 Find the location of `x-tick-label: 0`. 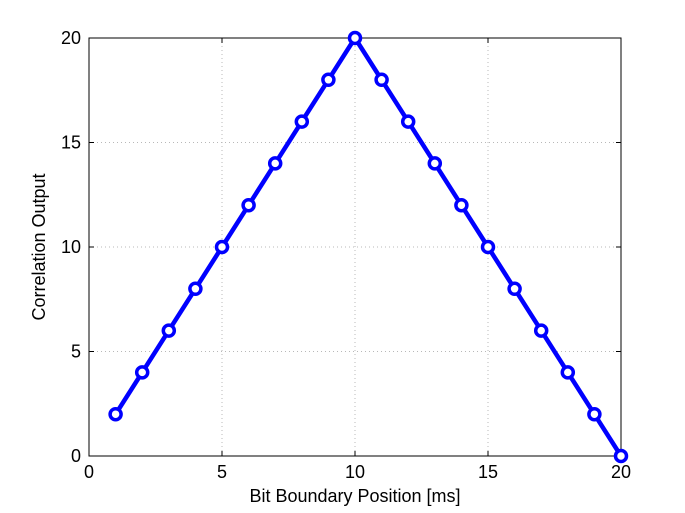

x-tick-label: 0 is located at coordinates (89, 472).